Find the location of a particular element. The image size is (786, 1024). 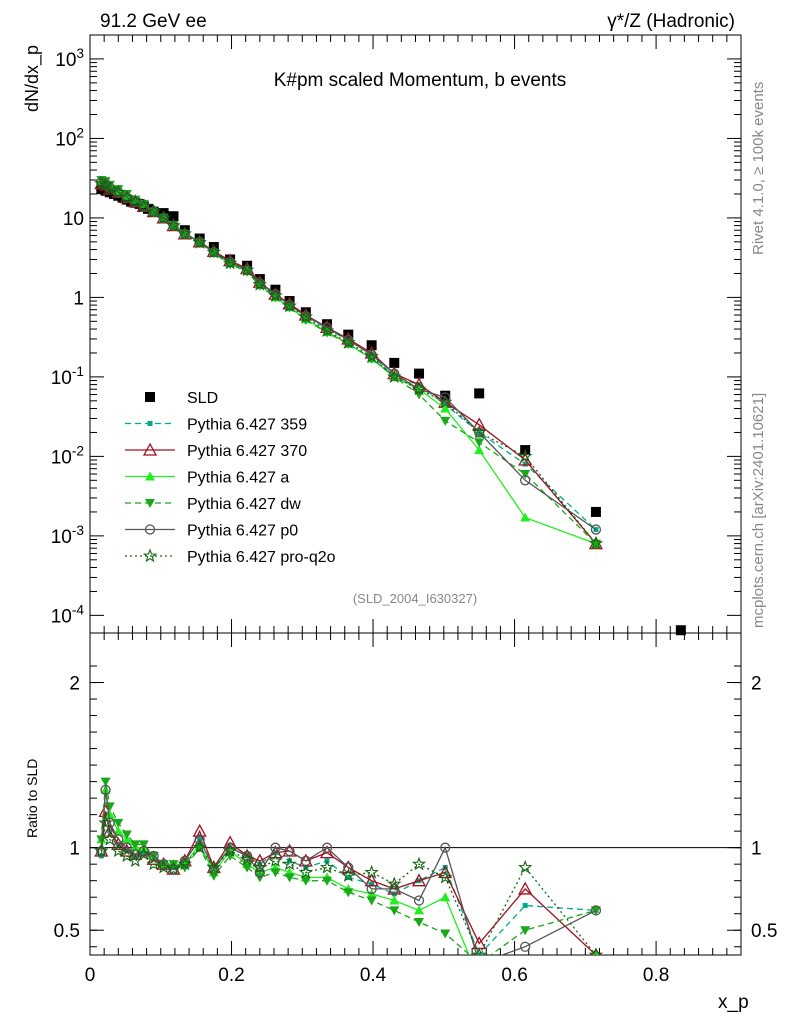

x-tick-label: 0.6 is located at coordinates (514, 975).